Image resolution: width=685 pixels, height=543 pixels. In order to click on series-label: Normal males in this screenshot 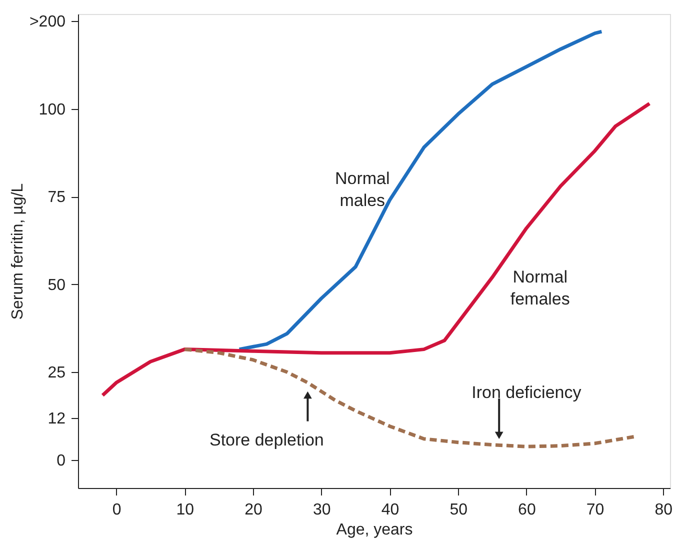, I will do `click(362, 189)`.